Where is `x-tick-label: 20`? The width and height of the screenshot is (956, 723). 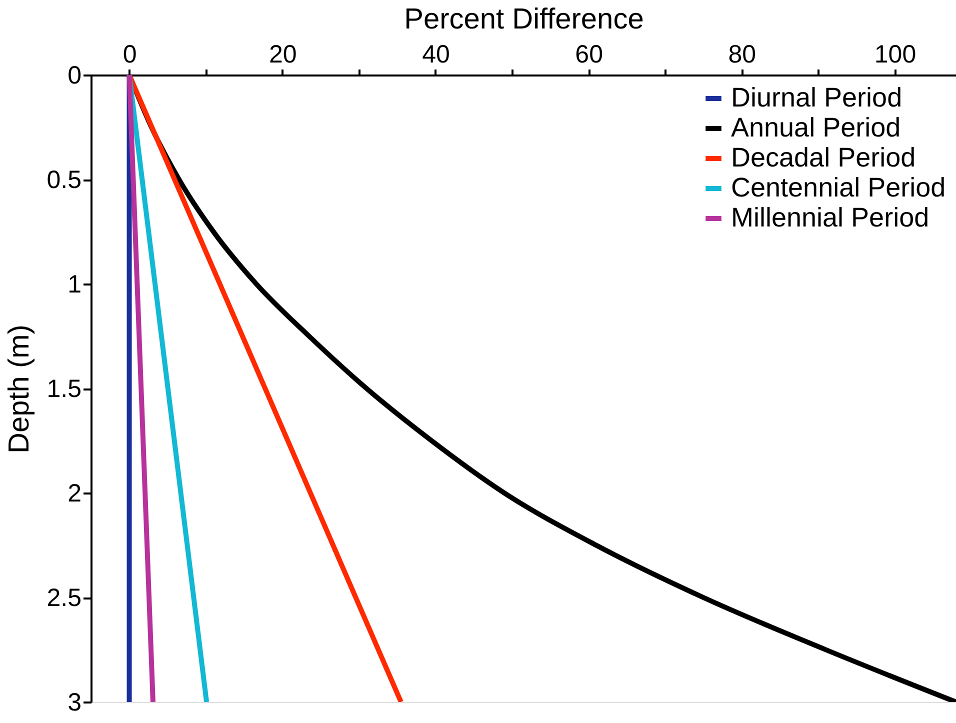
x-tick-label: 20 is located at coordinates (282, 54).